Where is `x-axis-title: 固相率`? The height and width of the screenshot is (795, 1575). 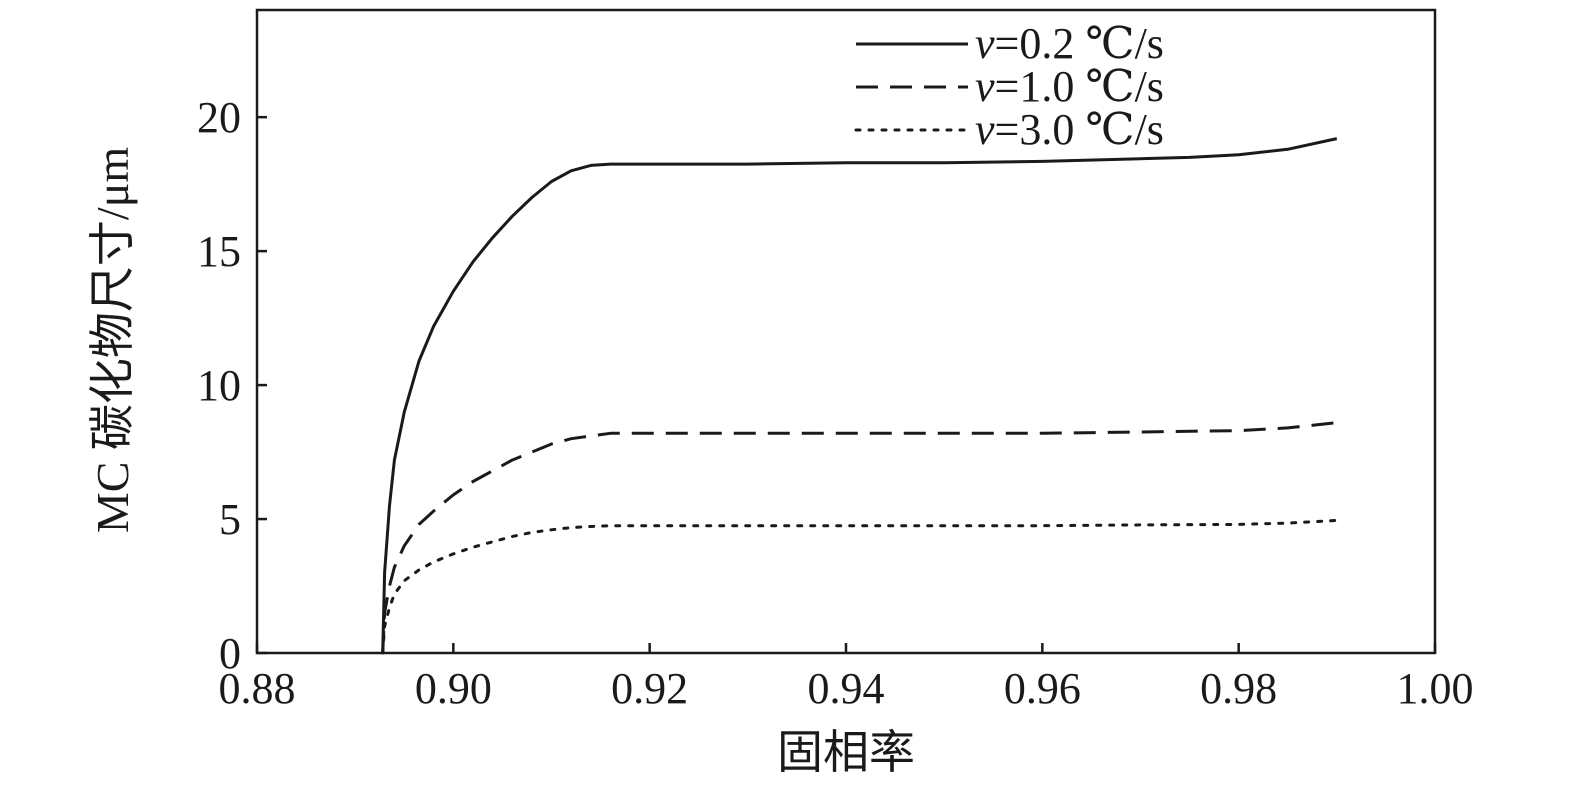
x-axis-title: 固相率 is located at coordinates (846, 752).